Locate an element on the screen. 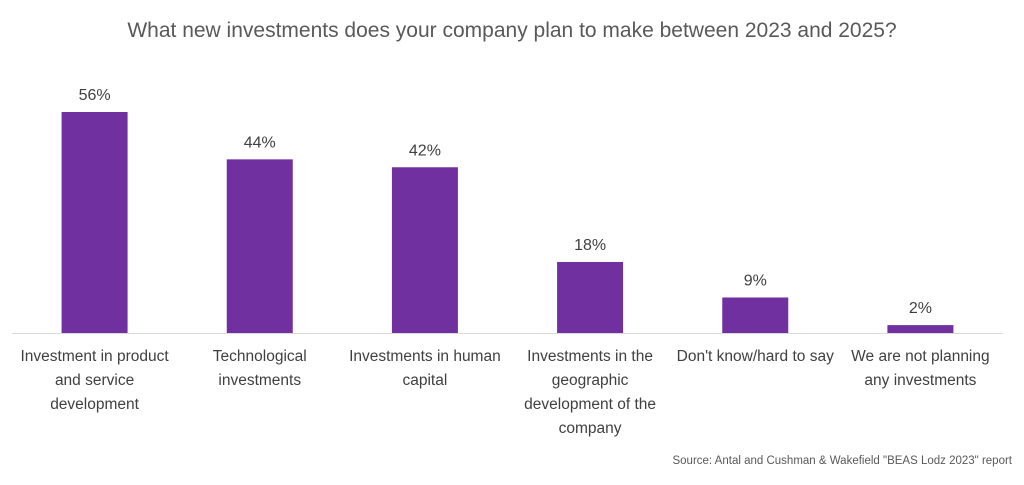 Image resolution: width=1024 pixels, height=485 pixels. category-label-6: We are not planning any investments is located at coordinates (920, 368).